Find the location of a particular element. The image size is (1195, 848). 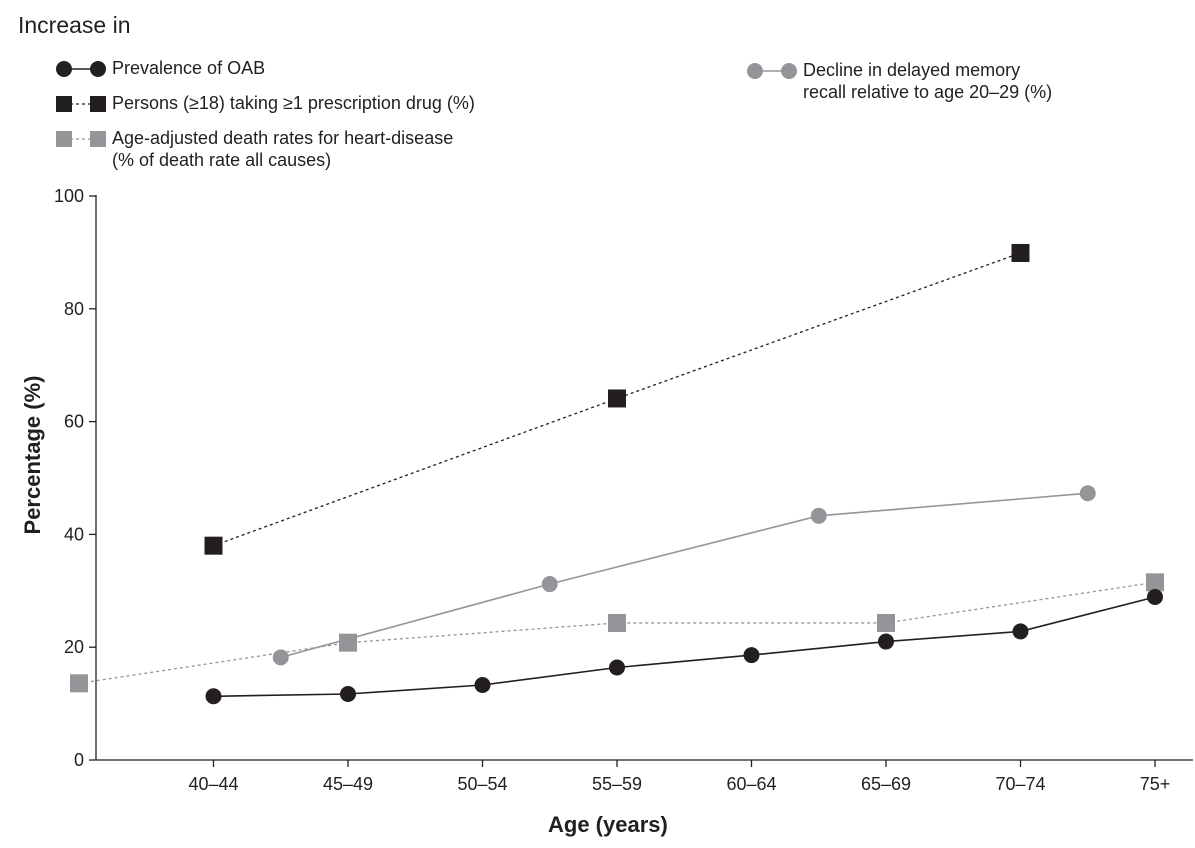

chart-header: Increase in is located at coordinates (74, 25).